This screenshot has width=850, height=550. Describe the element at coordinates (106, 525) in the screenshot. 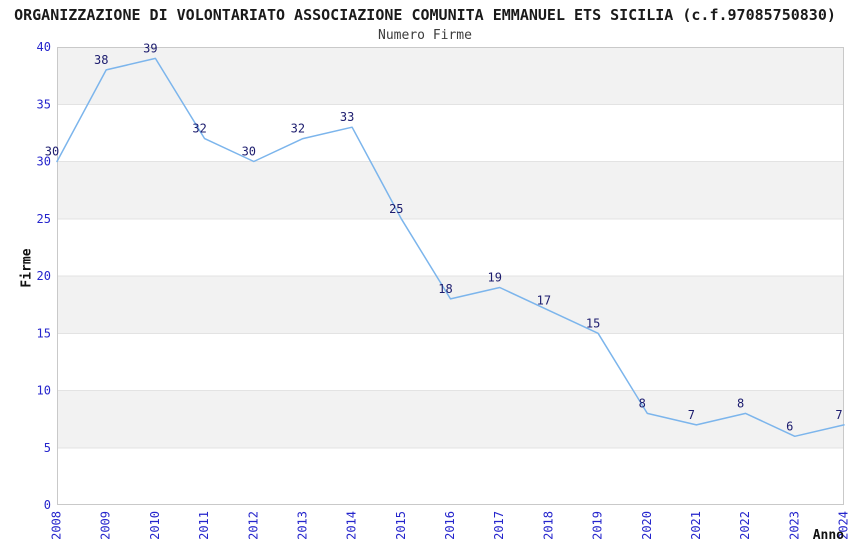

I see `x-tick-label: 2009` at that location.